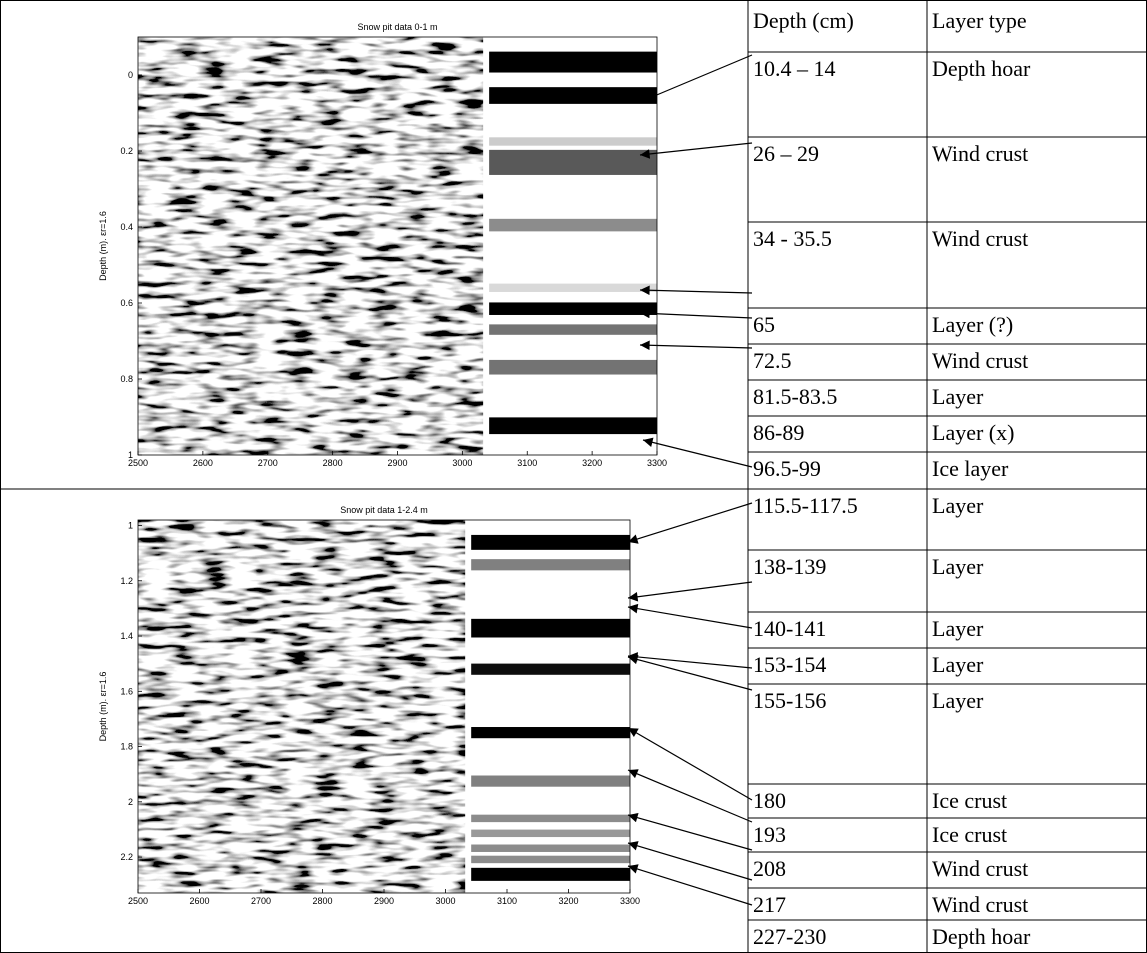 Image resolution: width=1147 pixels, height=953 pixels. What do you see at coordinates (126, 691) in the screenshot?
I see `y-tick-label: 1.6` at bounding box center [126, 691].